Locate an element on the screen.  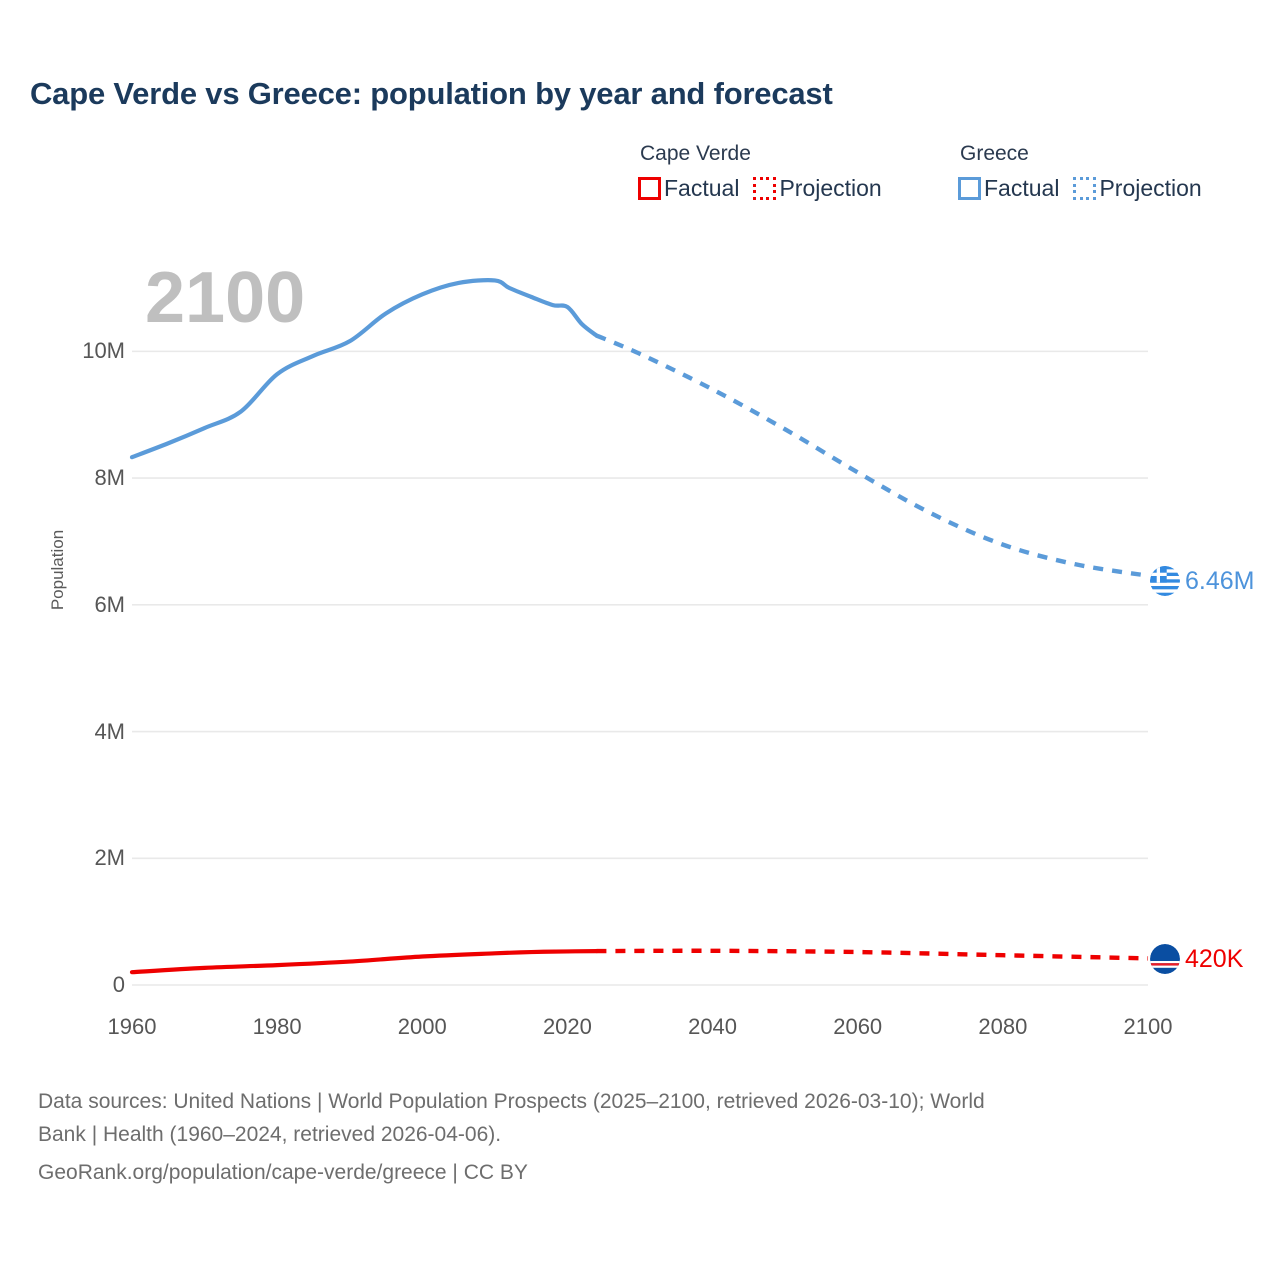
legend-heading-cape-verde: Cape Verde is located at coordinates (695, 153).